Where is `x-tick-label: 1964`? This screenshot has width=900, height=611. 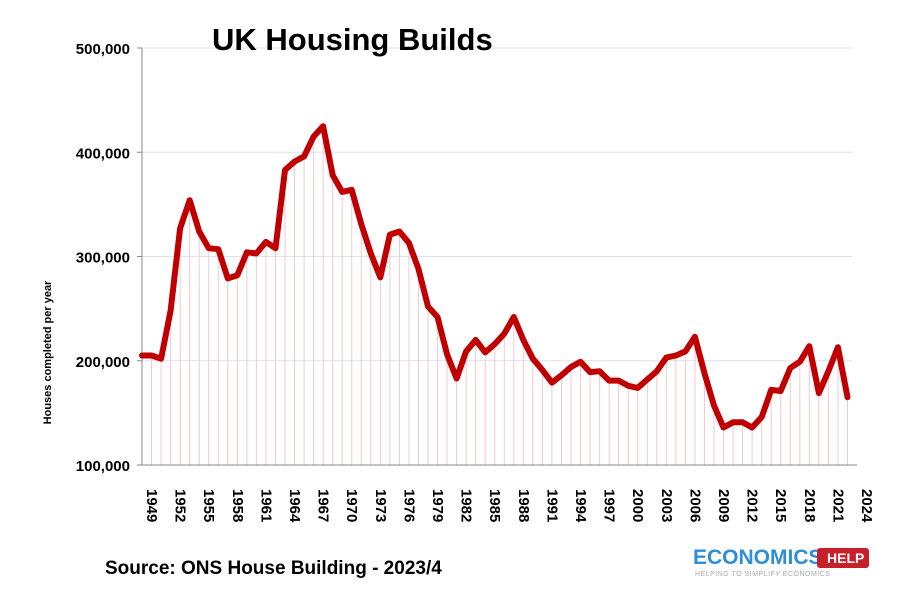 x-tick-label: 1964 is located at coordinates (294, 506).